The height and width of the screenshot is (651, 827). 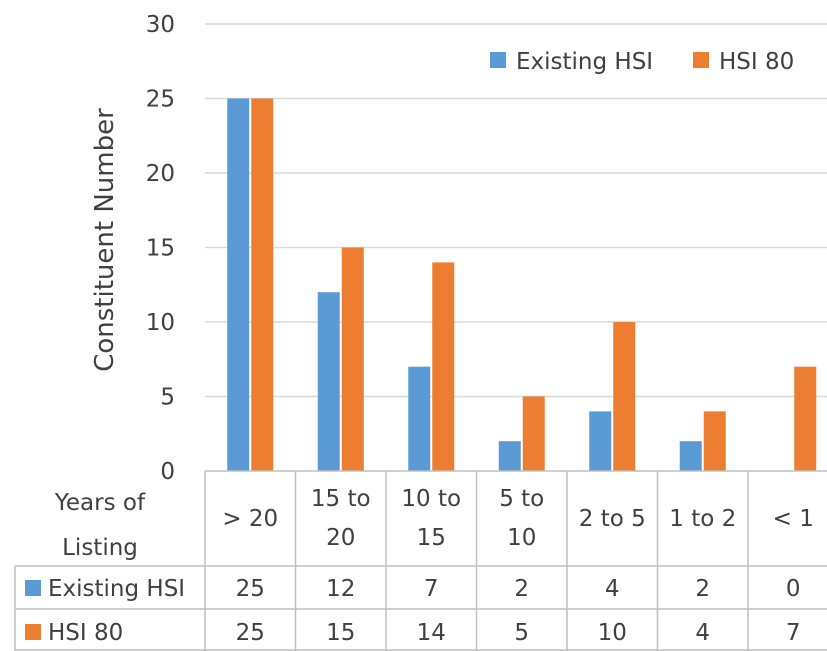 I want to click on legend: Existing HSI HSI 80, so click(x=642, y=62).